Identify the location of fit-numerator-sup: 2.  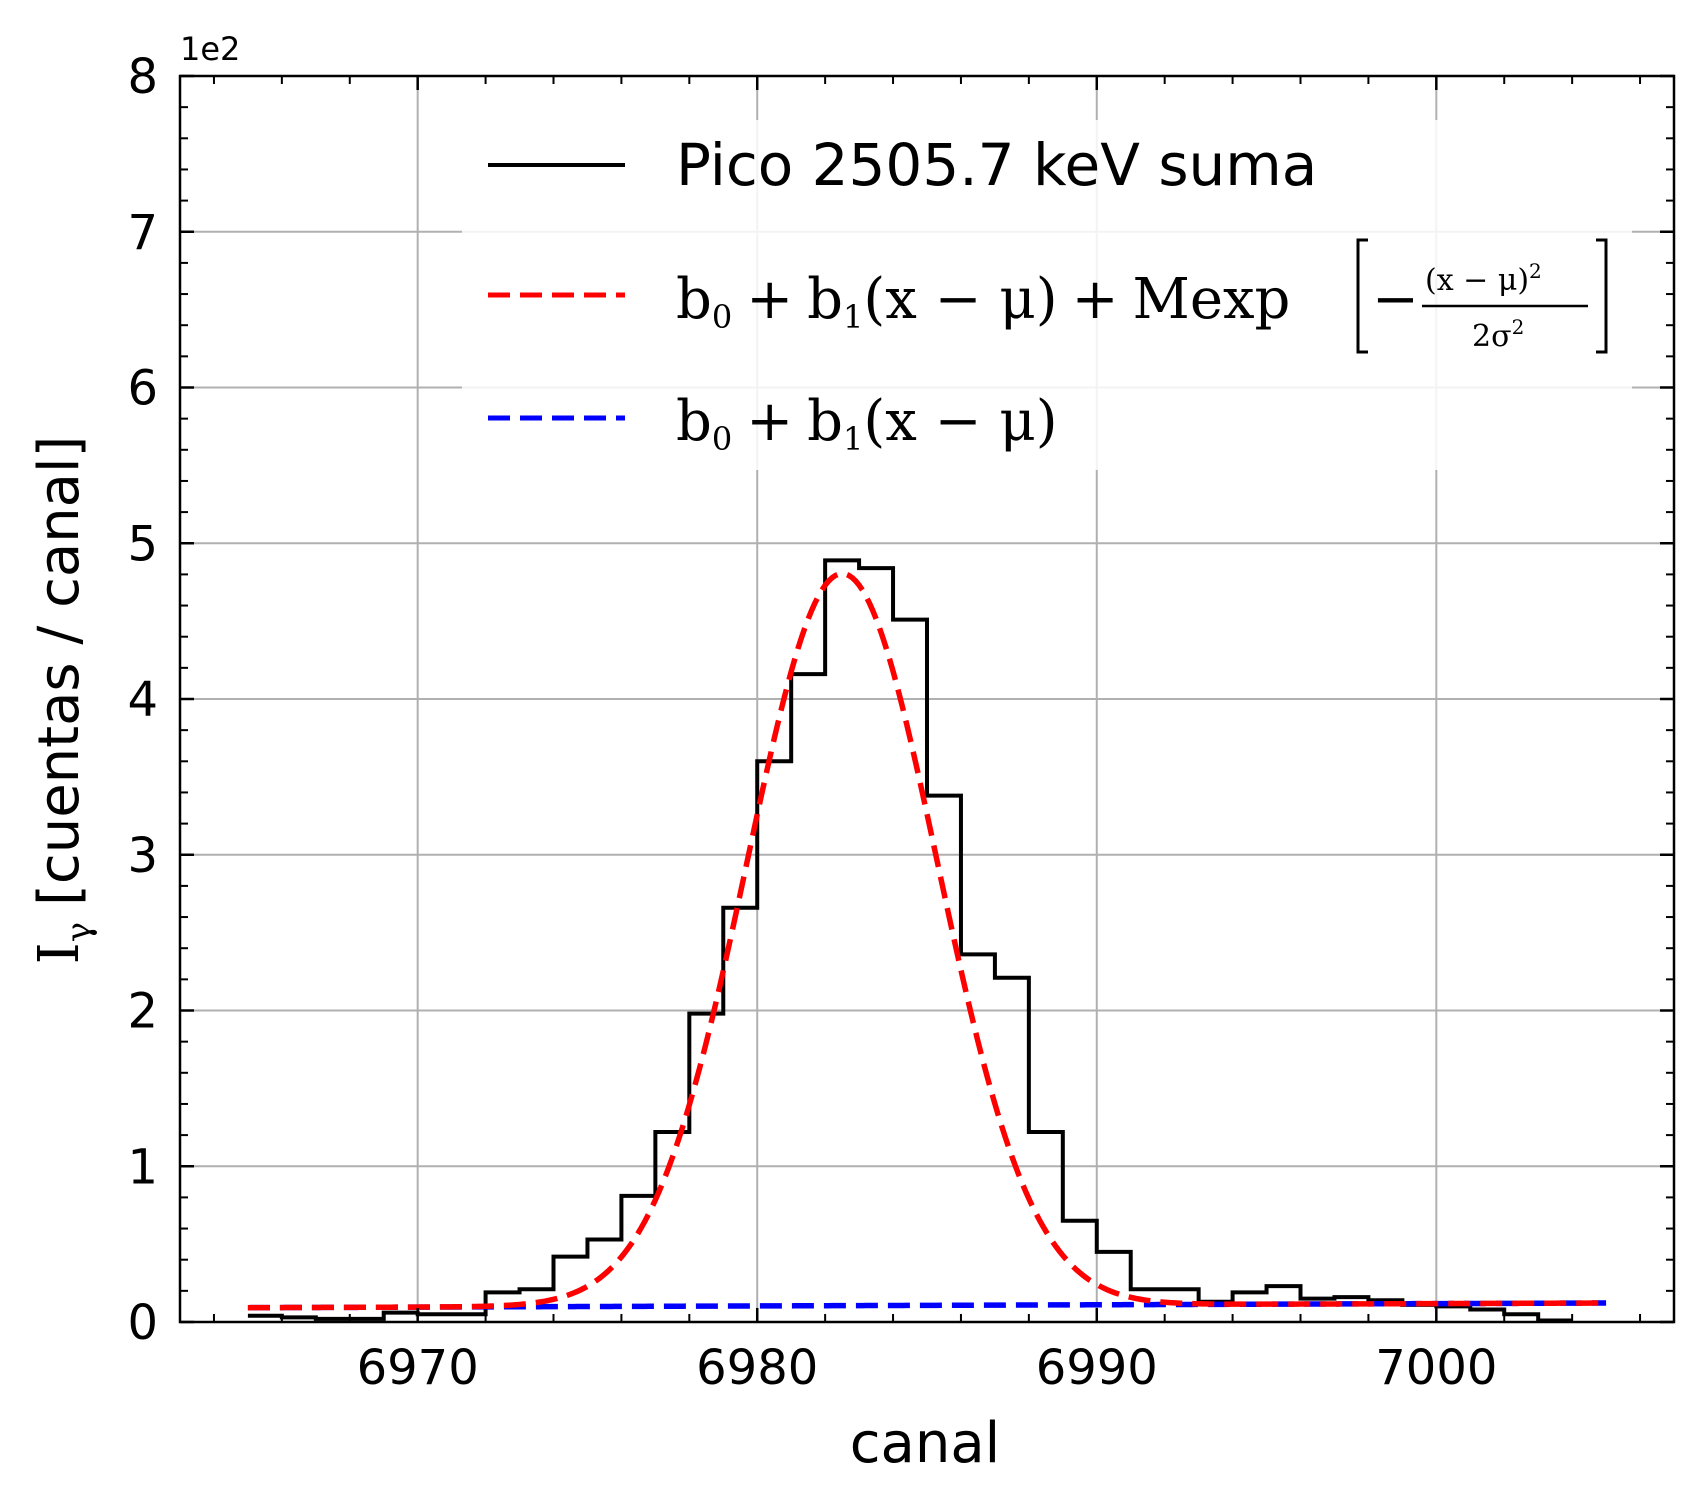
(1535, 271).